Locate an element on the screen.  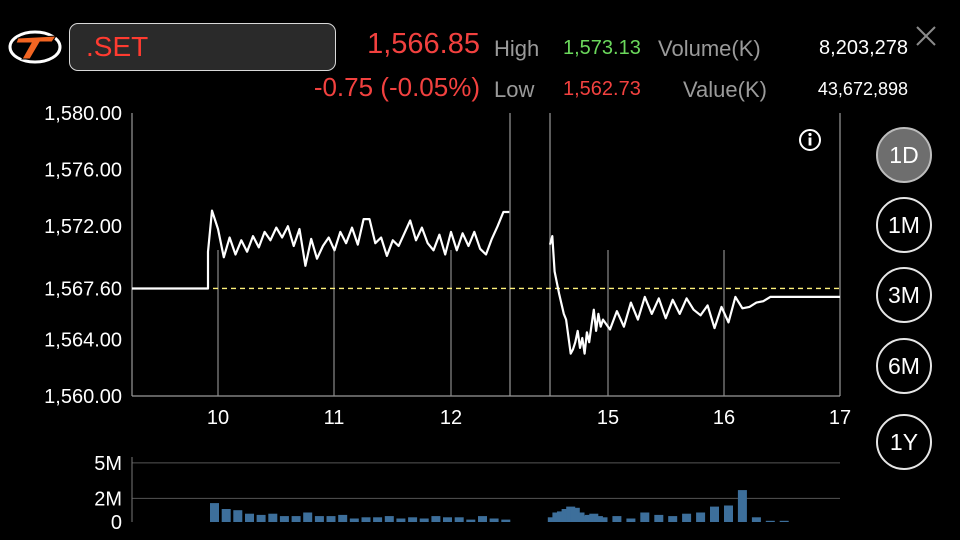
volume-value: 8,203,278 is located at coordinates (863, 48).